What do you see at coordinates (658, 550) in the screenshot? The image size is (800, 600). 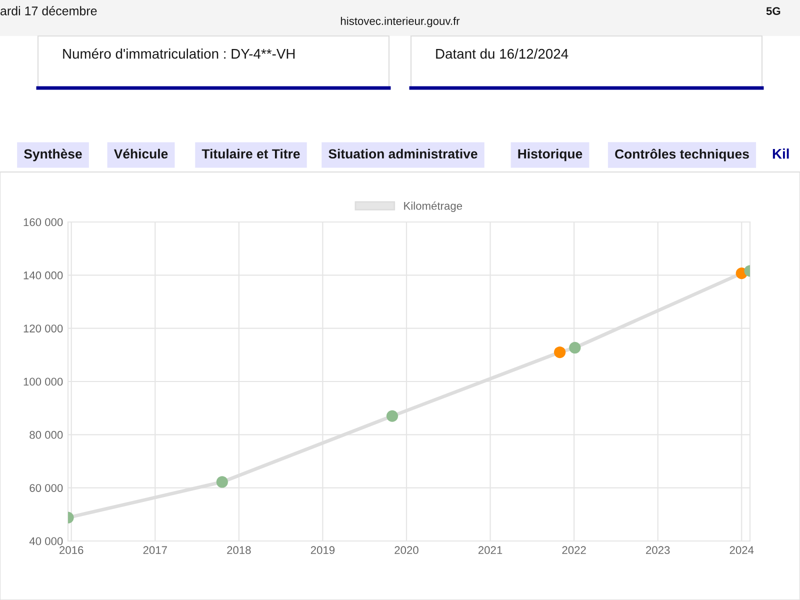 I see `x-tick-label: 2023` at bounding box center [658, 550].